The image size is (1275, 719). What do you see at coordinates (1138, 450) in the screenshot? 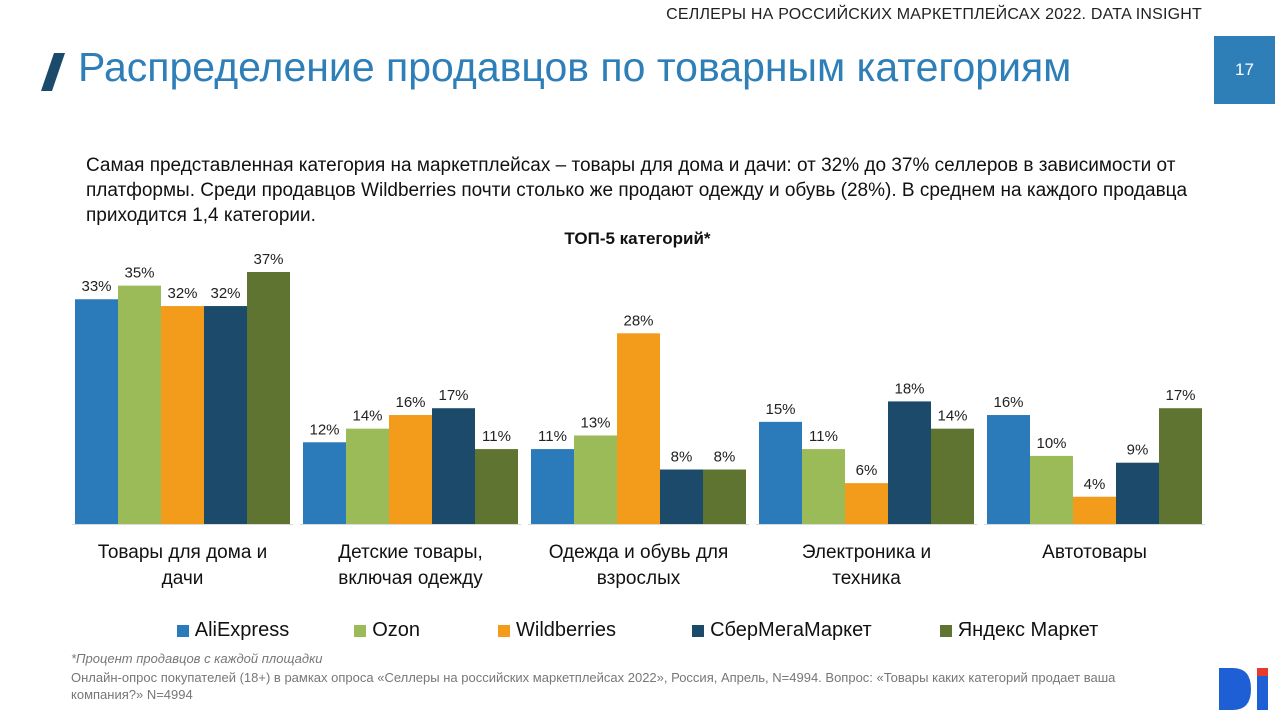
I see `data-label-4-3: 9%` at bounding box center [1138, 450].